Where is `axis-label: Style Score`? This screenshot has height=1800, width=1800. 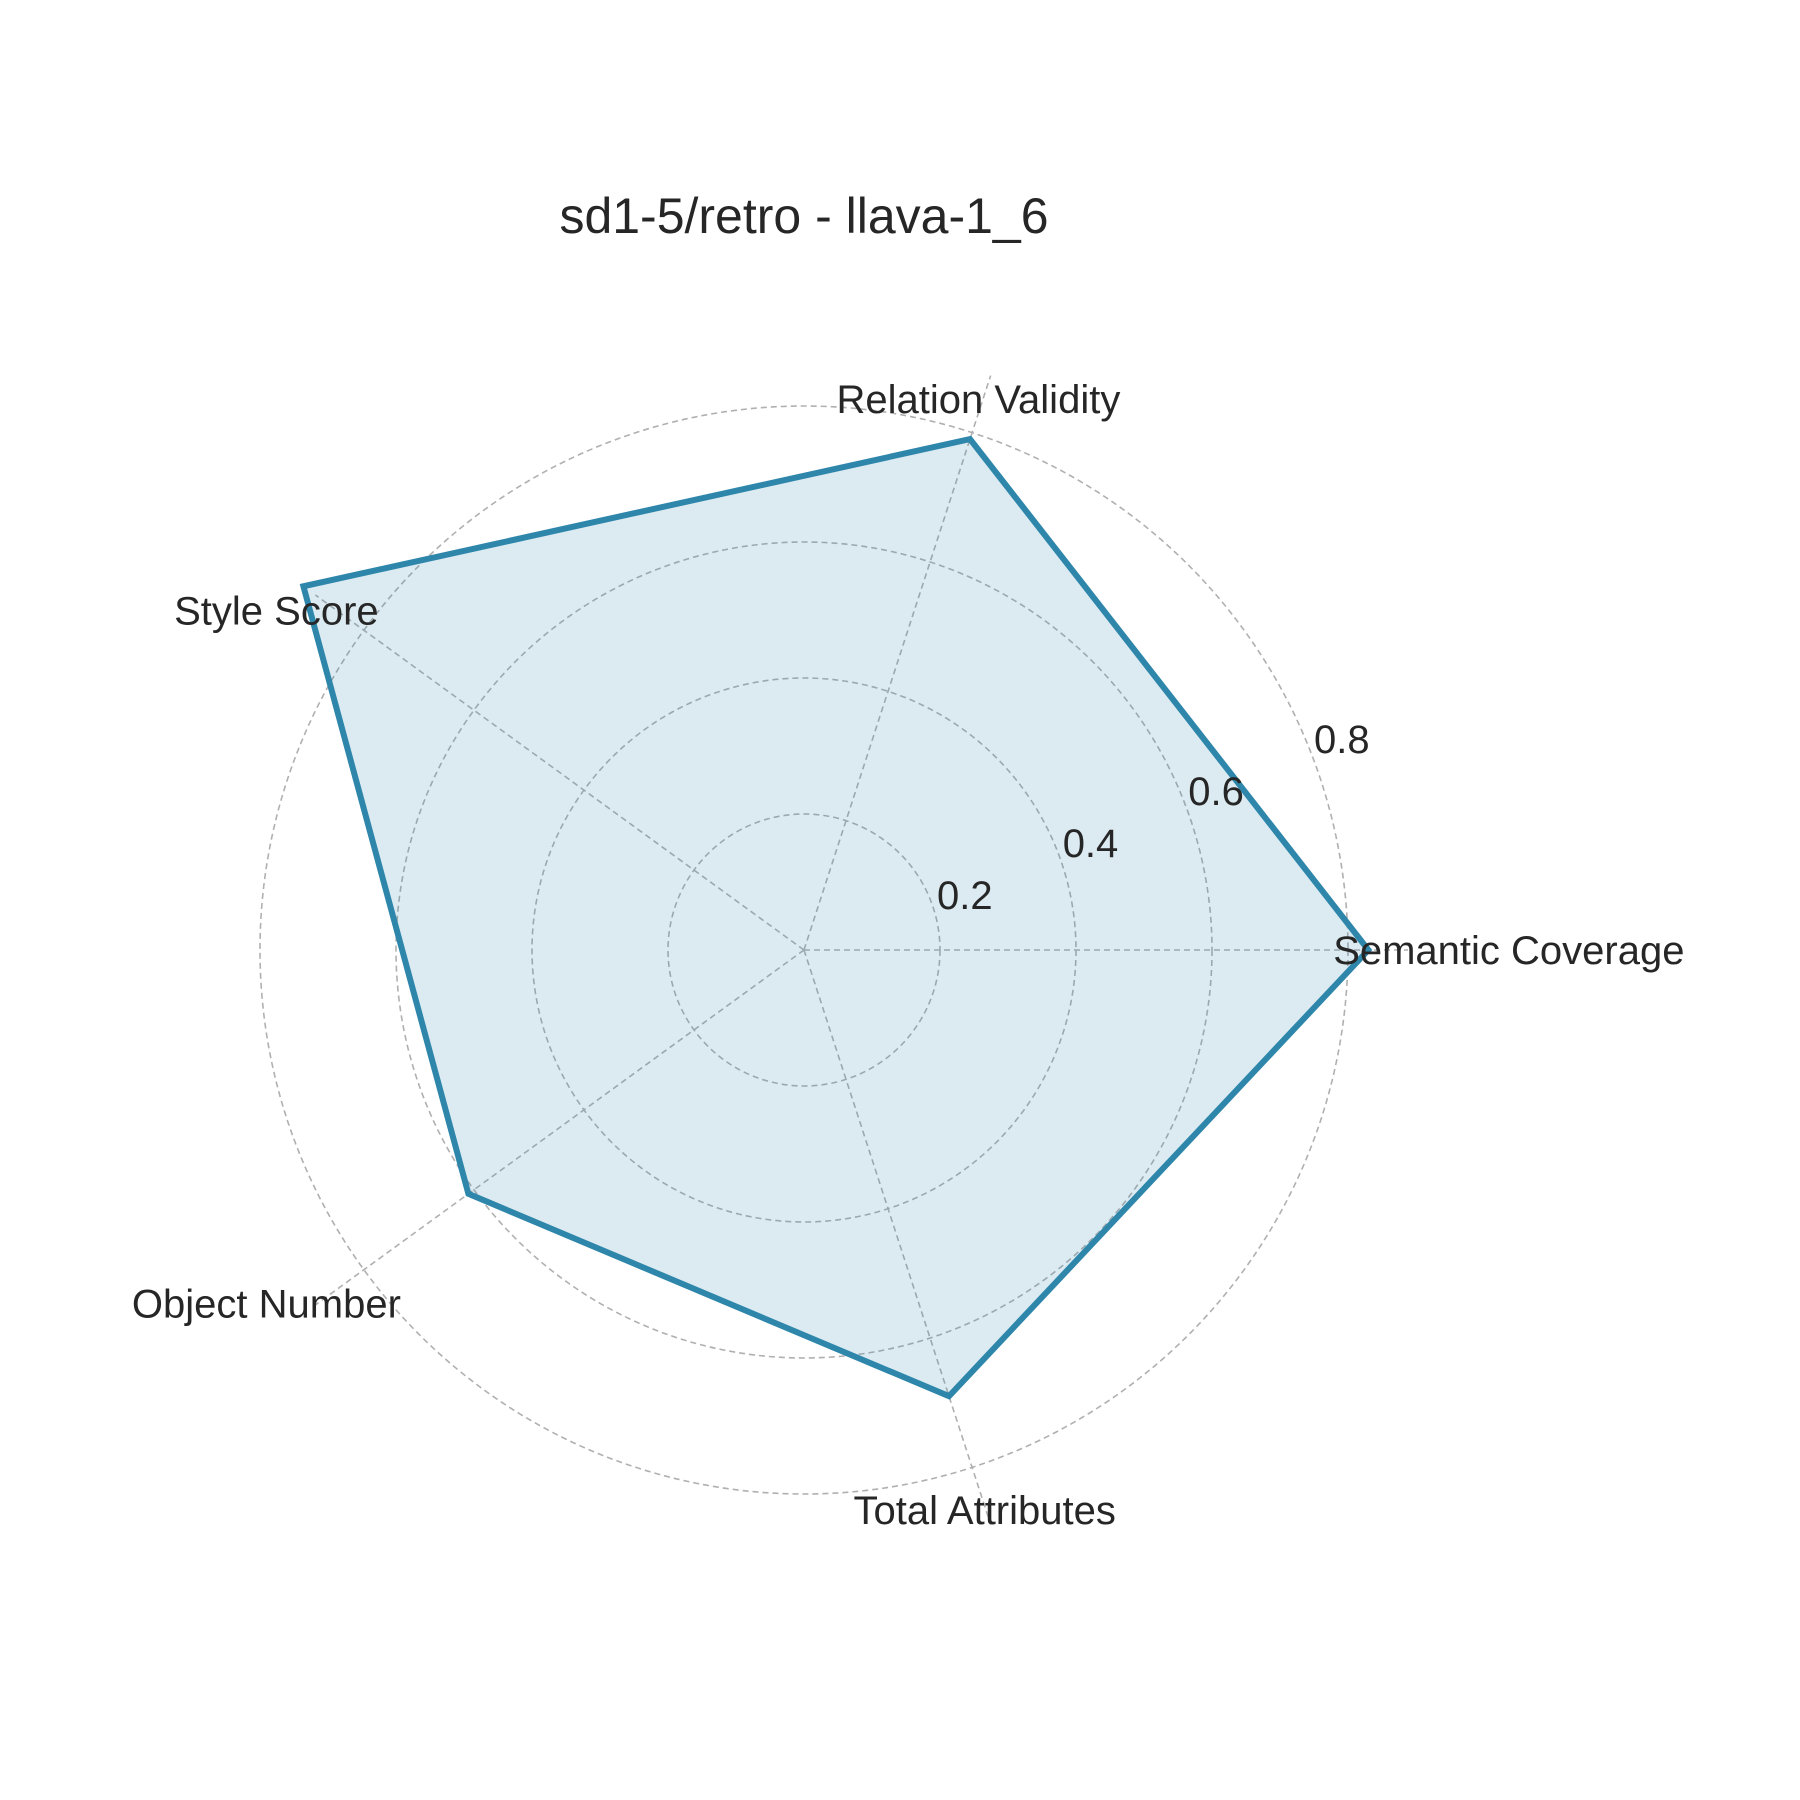
axis-label: Style Score is located at coordinates (276, 611).